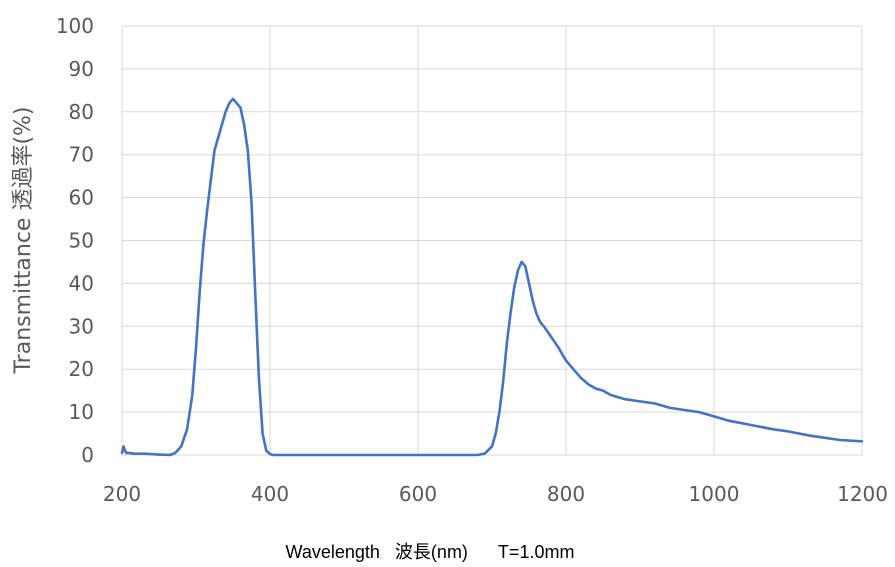 This screenshot has width=895, height=567. I want to click on x-tick-label: 1200, so click(862, 494).